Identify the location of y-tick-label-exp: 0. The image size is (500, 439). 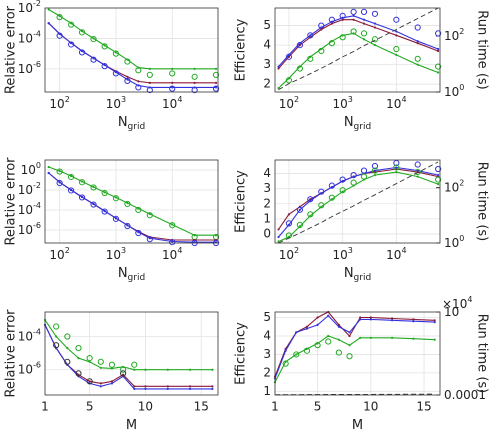
(38, 164).